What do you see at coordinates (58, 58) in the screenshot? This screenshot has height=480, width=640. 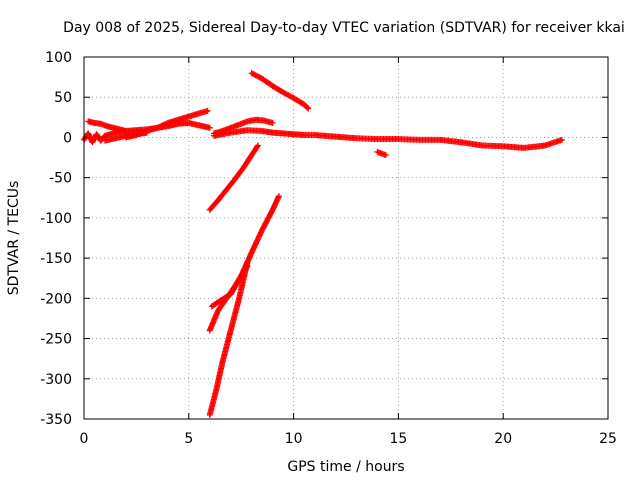 I see `y-tick-label: 100` at bounding box center [58, 58].